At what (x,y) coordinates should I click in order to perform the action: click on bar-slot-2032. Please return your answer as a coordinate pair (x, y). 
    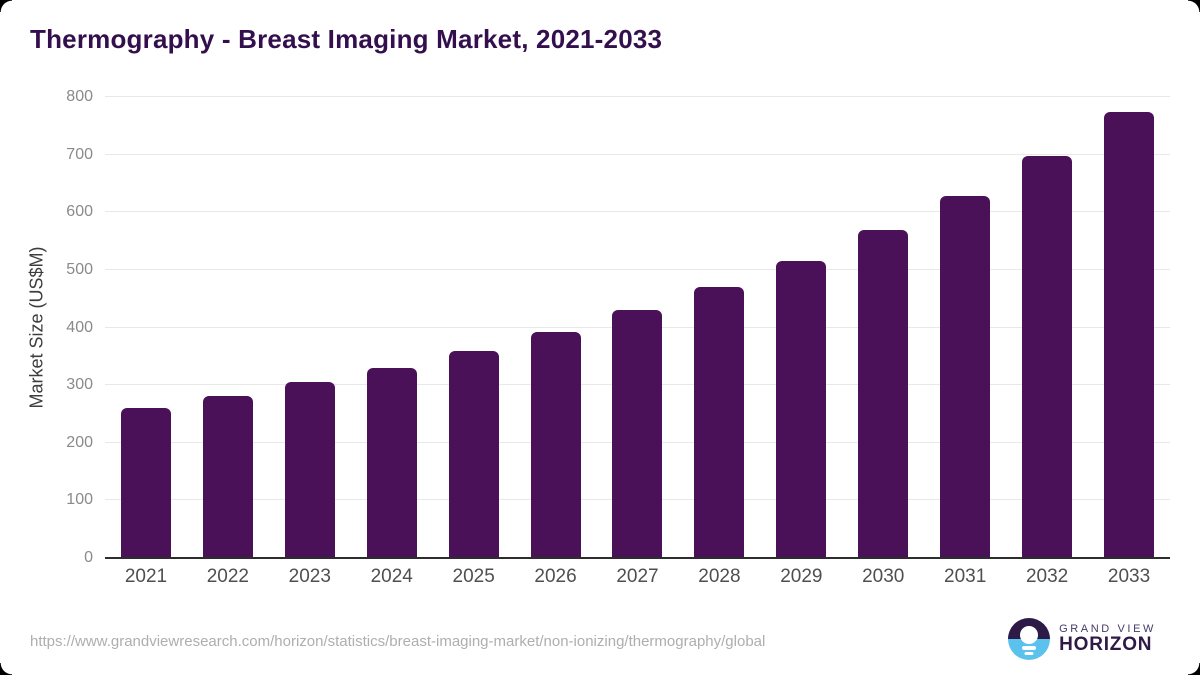
    Looking at the image, I should click on (1047, 327).